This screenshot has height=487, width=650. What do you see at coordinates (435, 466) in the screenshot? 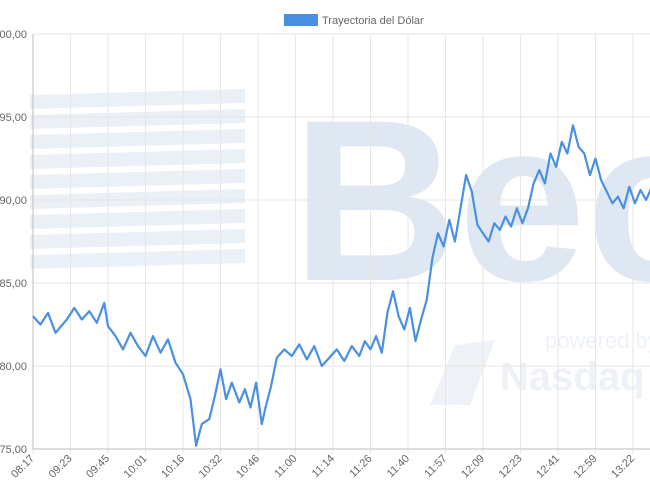
I see `x-tick-label: 11:57` at bounding box center [435, 466].